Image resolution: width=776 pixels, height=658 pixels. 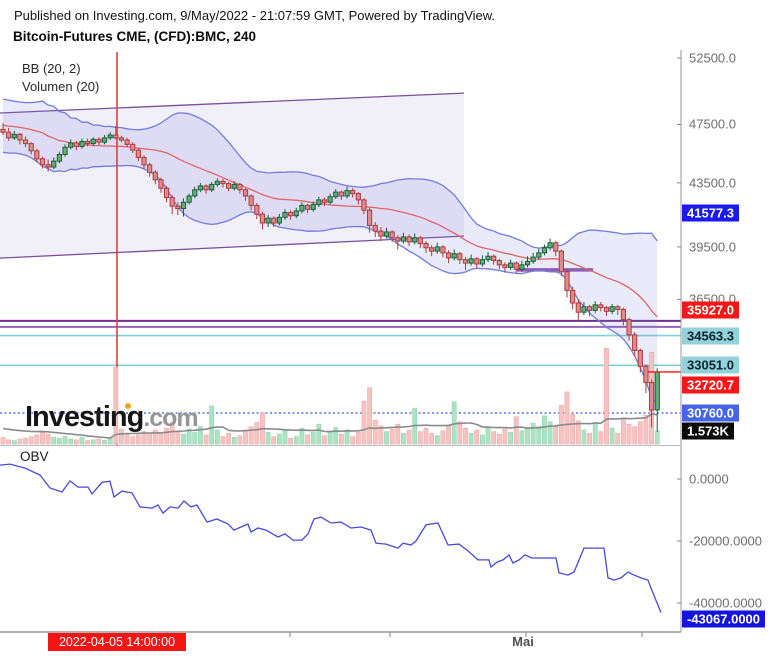 I want to click on month-axis-label: Mai, so click(x=523, y=641).